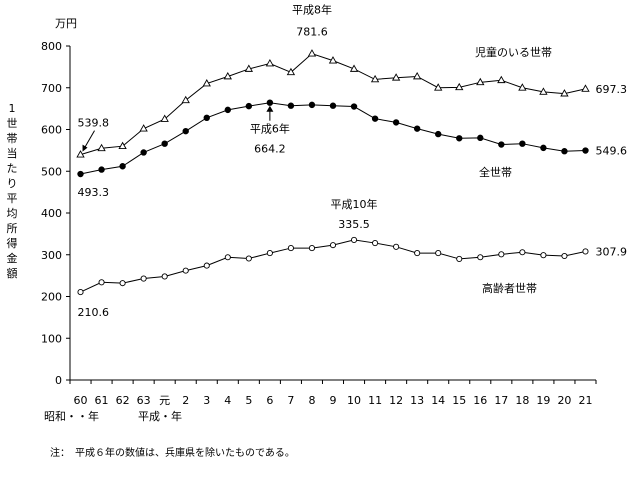  I want to click on y-tick-label: 0, so click(58, 380).